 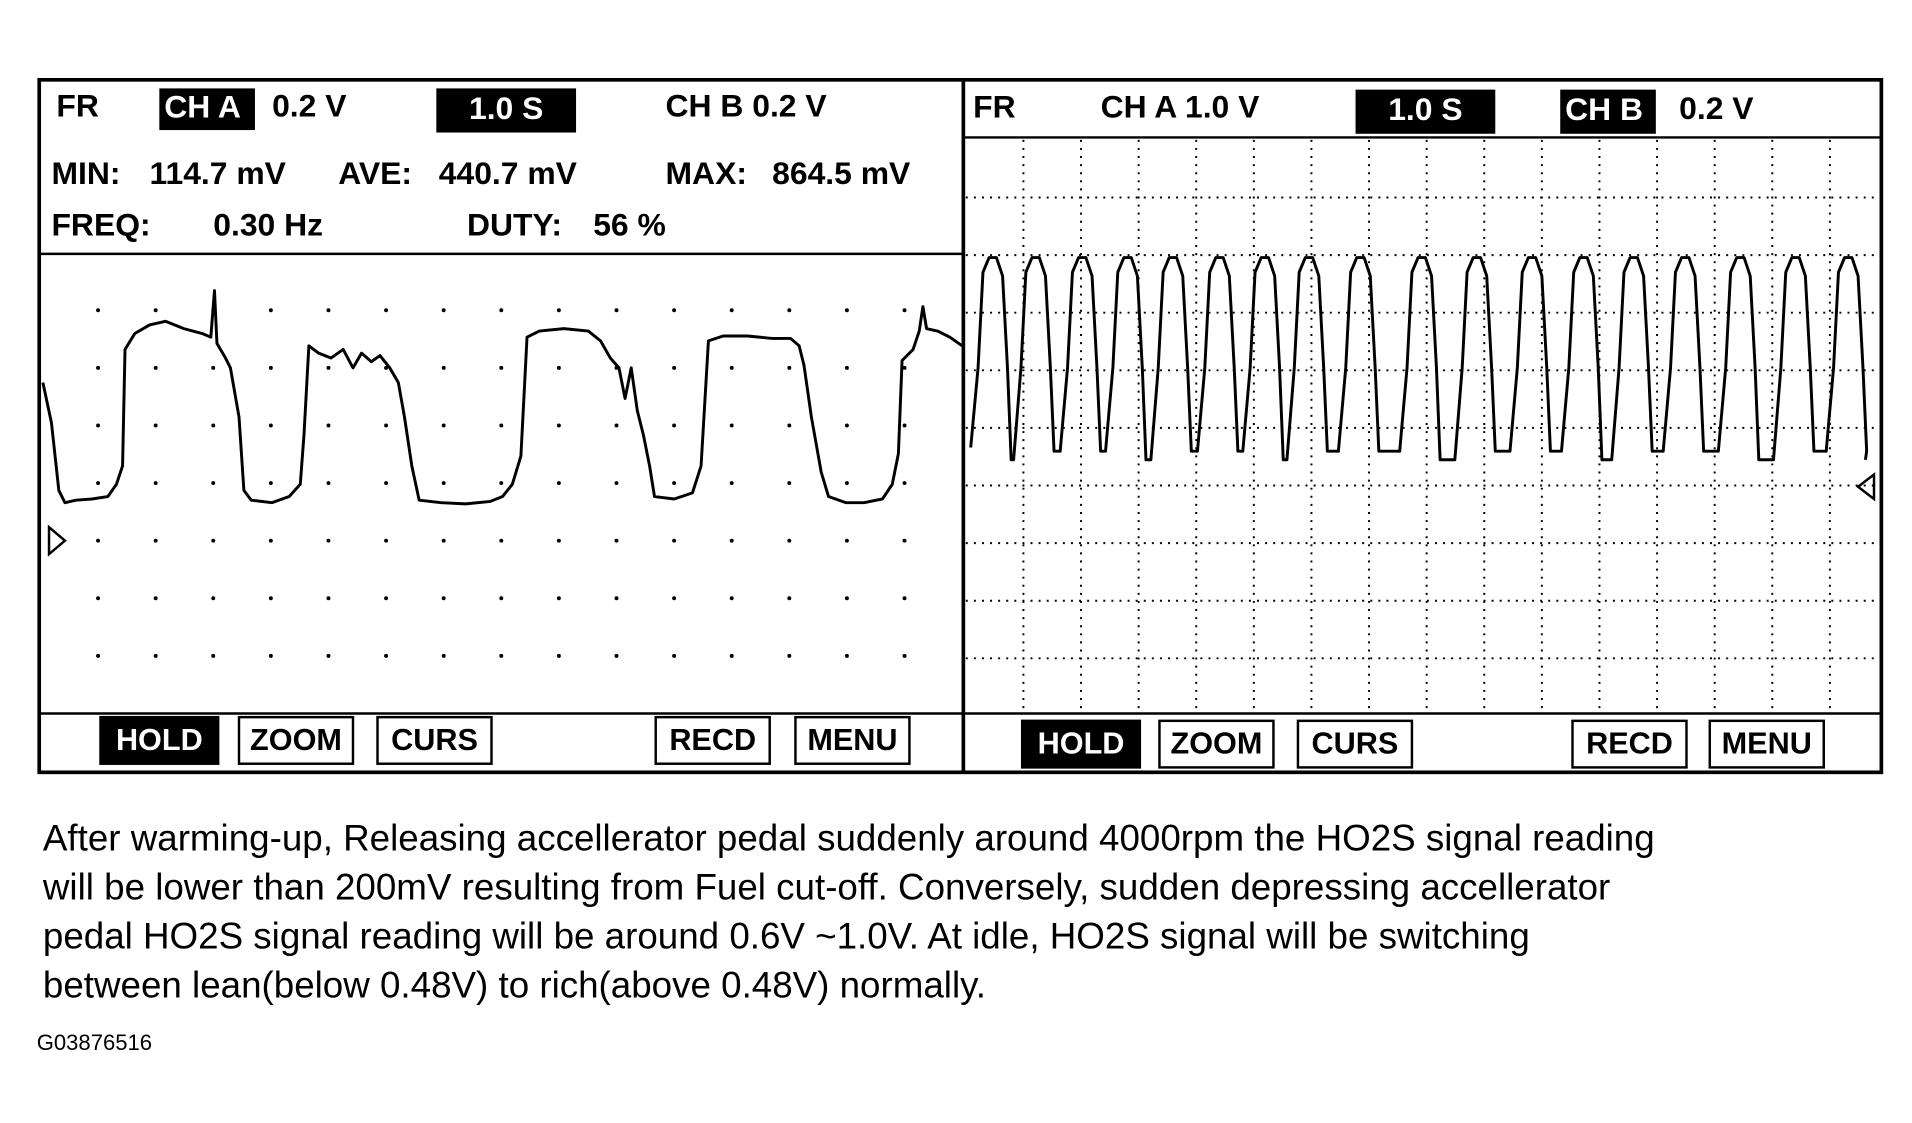 What do you see at coordinates (508, 173) in the screenshot?
I see `stat-value: 440.7 mV` at bounding box center [508, 173].